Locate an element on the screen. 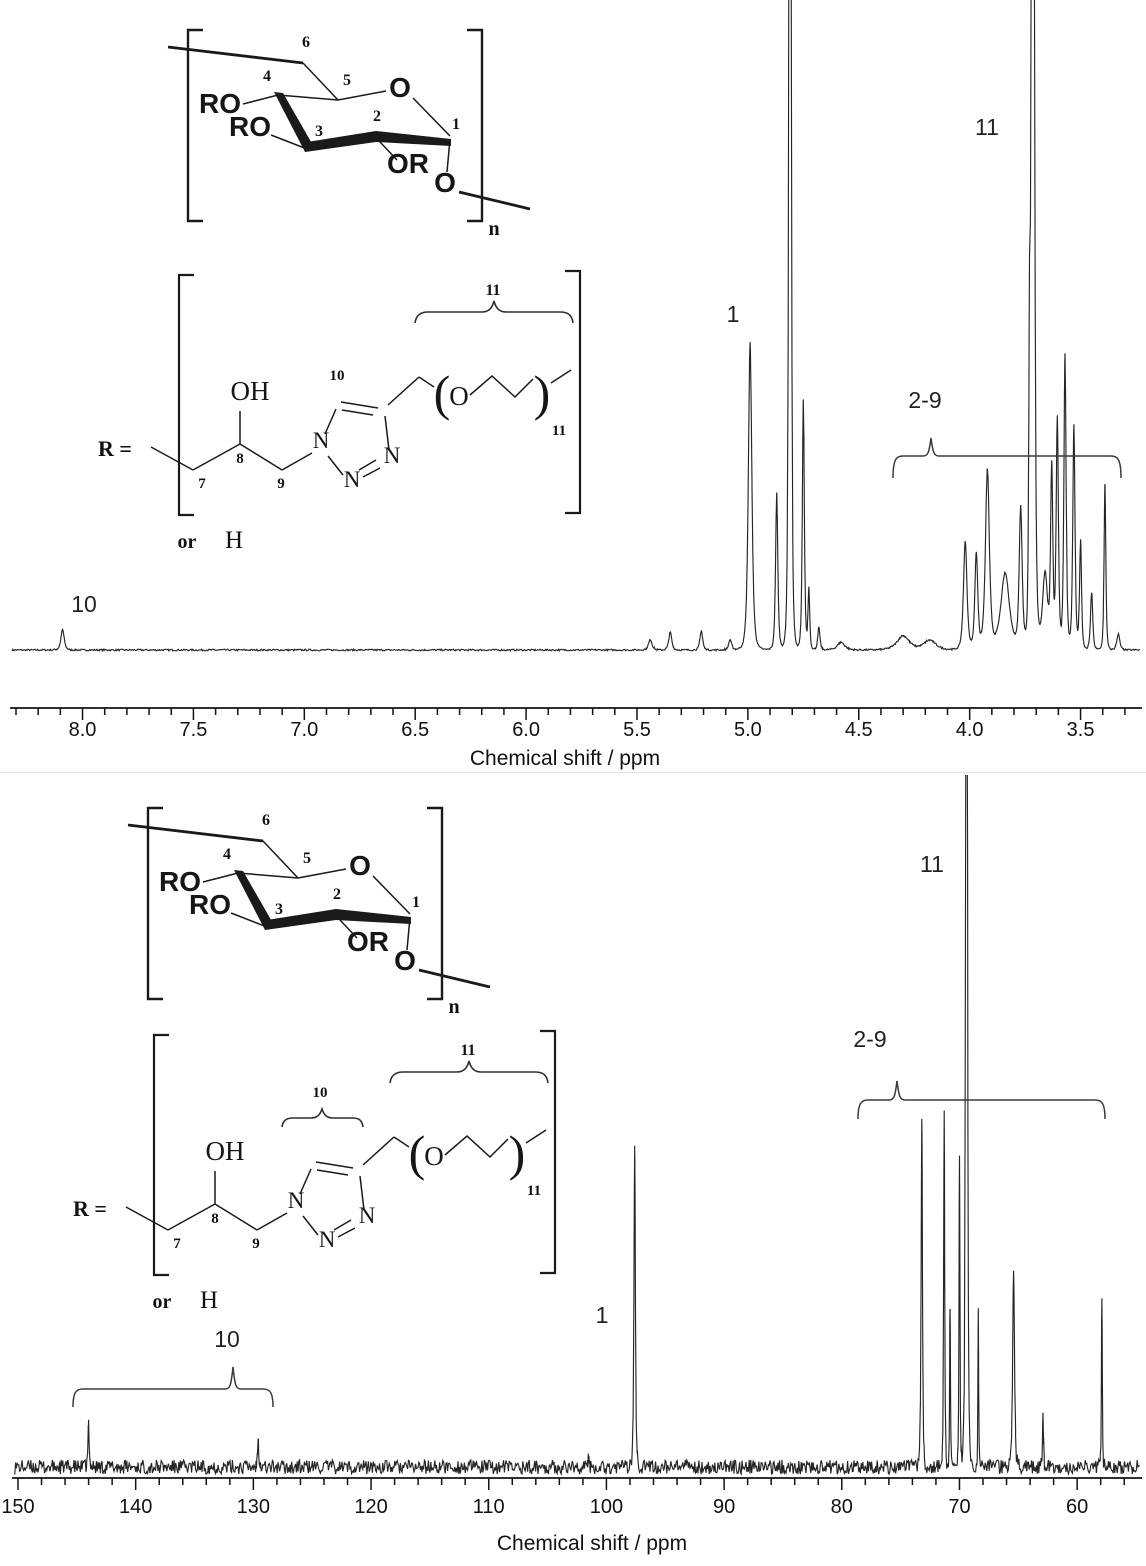  x-tick-label: 7.0 is located at coordinates (304, 730).